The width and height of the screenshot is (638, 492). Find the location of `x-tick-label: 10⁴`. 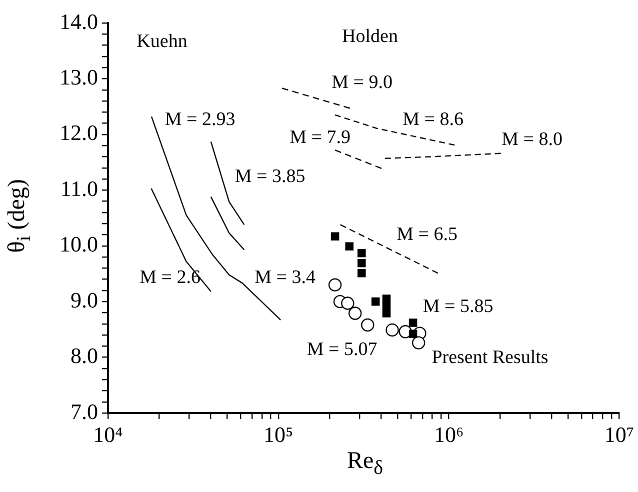

x-tick-label: 10⁴ is located at coordinates (108, 434).